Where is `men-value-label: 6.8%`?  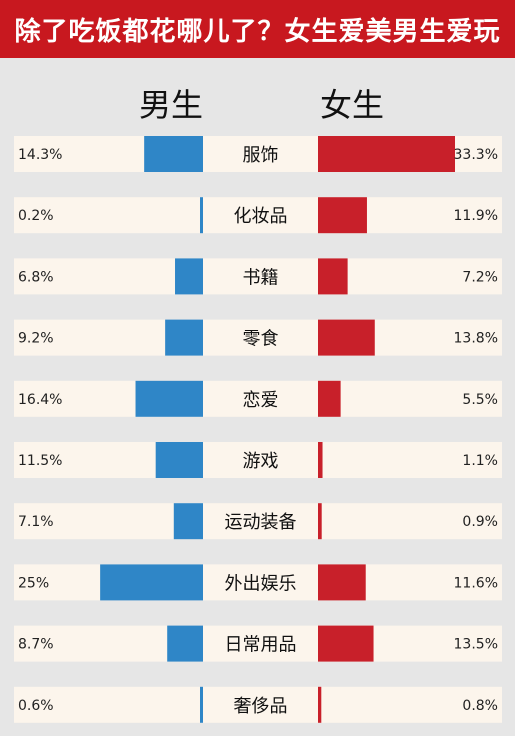
men-value-label: 6.8% is located at coordinates (36, 277).